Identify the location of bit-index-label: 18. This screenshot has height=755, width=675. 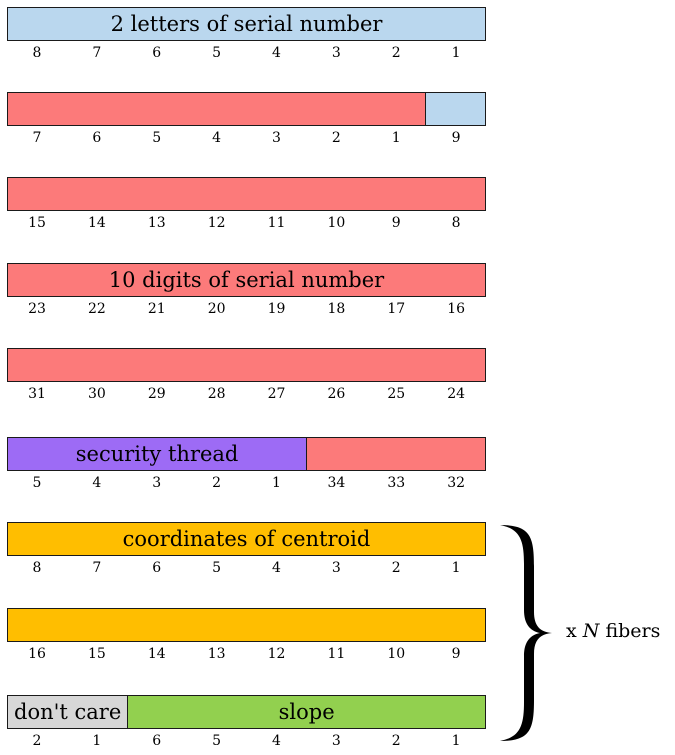
(336, 309).